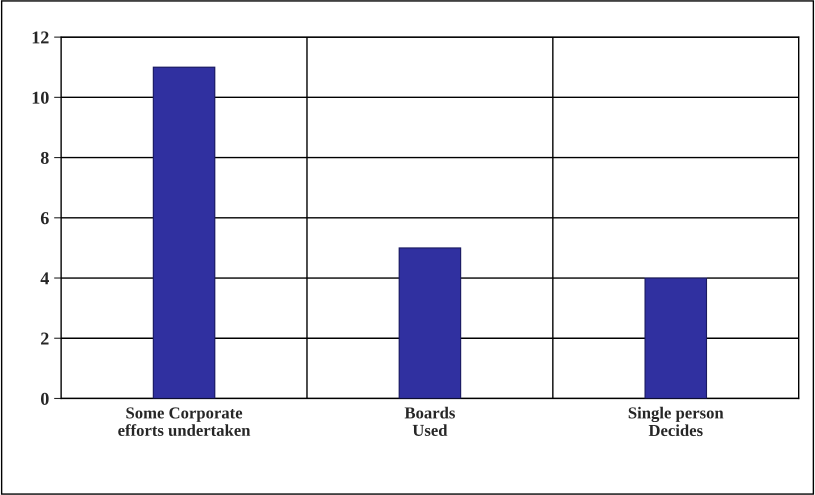  Describe the element at coordinates (44, 218) in the screenshot. I see `y-tick-label: 6` at that location.